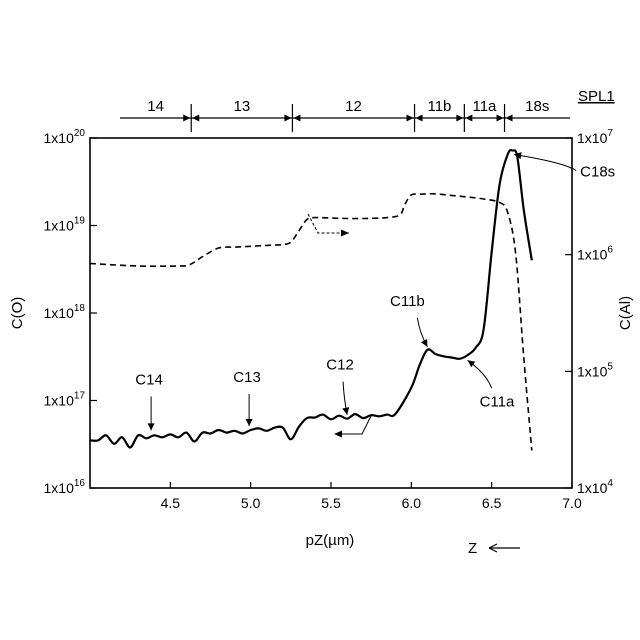  I want to click on layer-label: 11a, so click(484, 106).